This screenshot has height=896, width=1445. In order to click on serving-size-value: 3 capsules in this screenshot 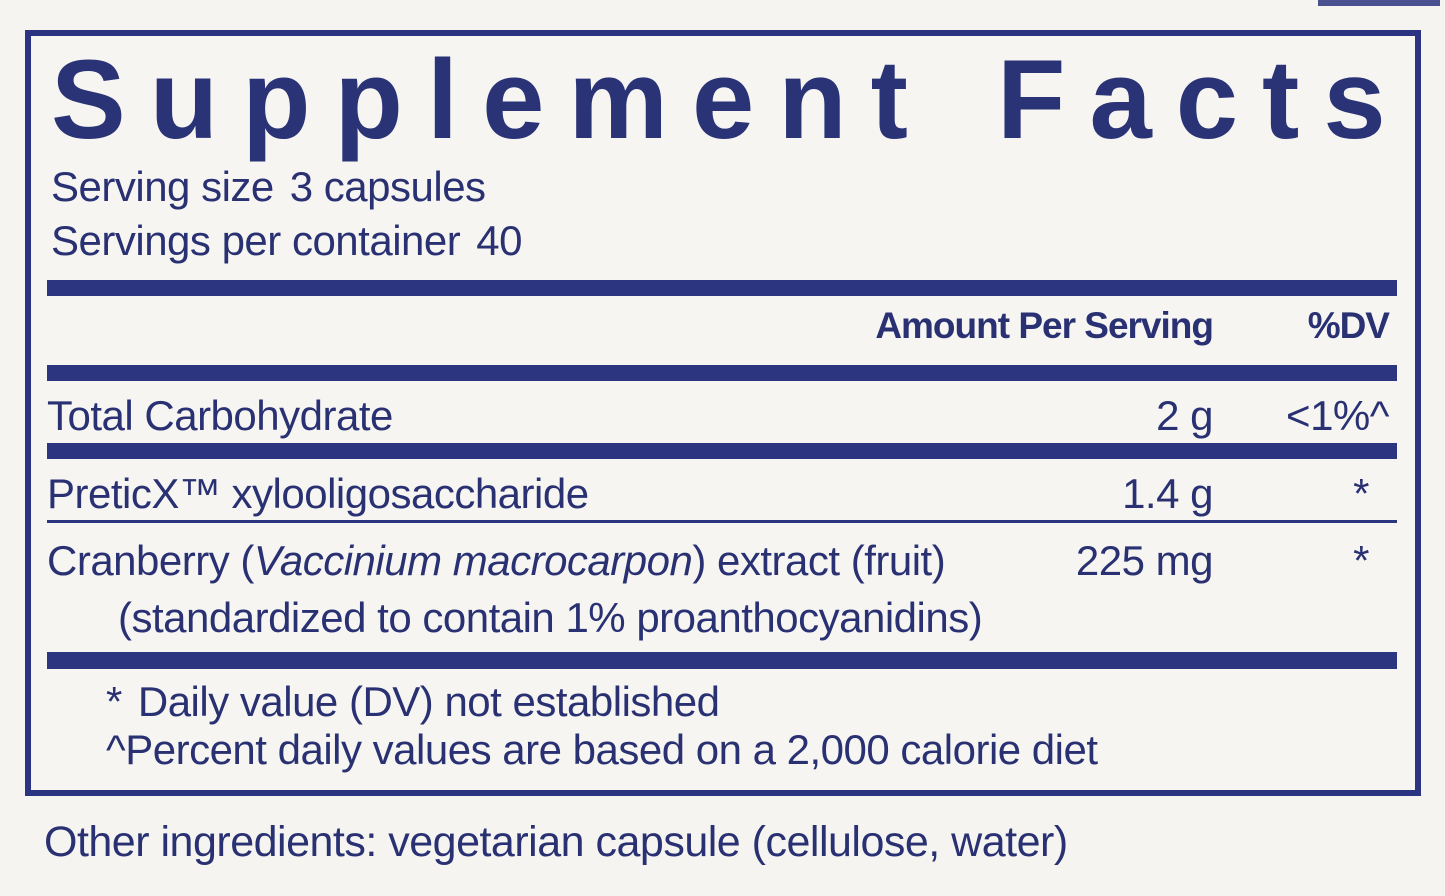, I will do `click(387, 186)`.